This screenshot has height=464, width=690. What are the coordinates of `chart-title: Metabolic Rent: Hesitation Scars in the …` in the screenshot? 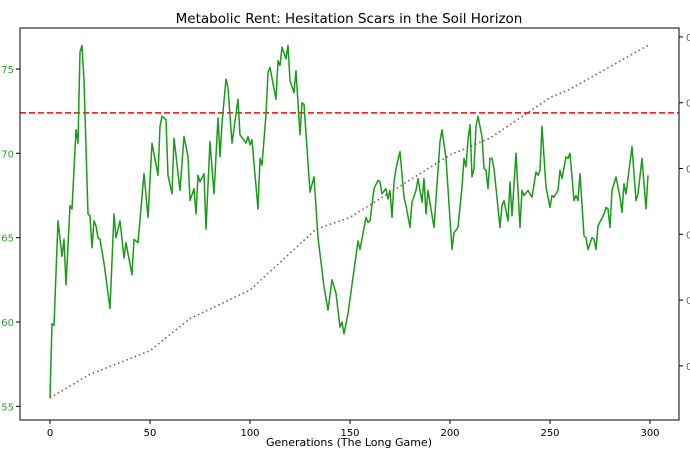 It's located at (349, 19).